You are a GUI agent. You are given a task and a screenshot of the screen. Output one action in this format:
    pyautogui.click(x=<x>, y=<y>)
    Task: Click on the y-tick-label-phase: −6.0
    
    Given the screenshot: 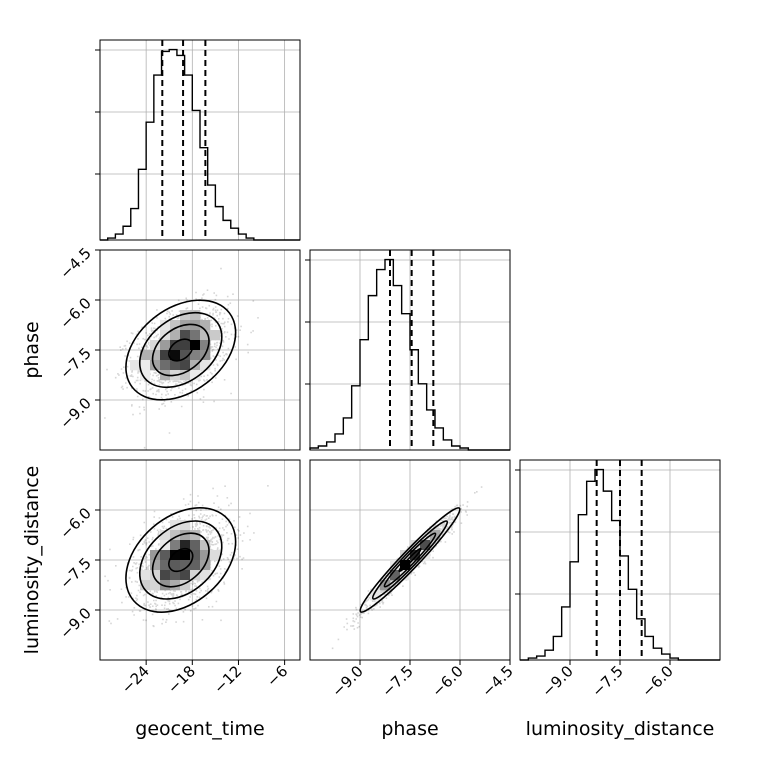 What is the action you would take?
    pyautogui.click(x=75, y=313)
    